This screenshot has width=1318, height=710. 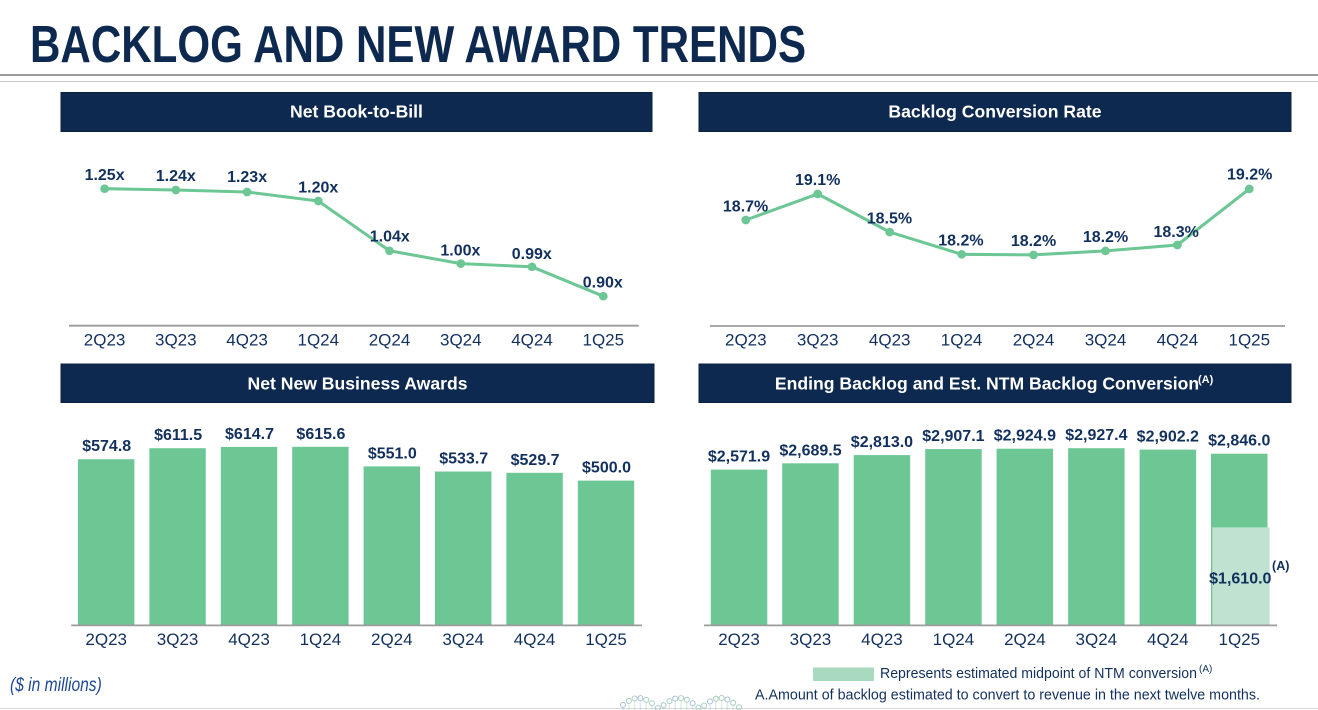 I want to click on svg-text: 1.23x, so click(x=247, y=177).